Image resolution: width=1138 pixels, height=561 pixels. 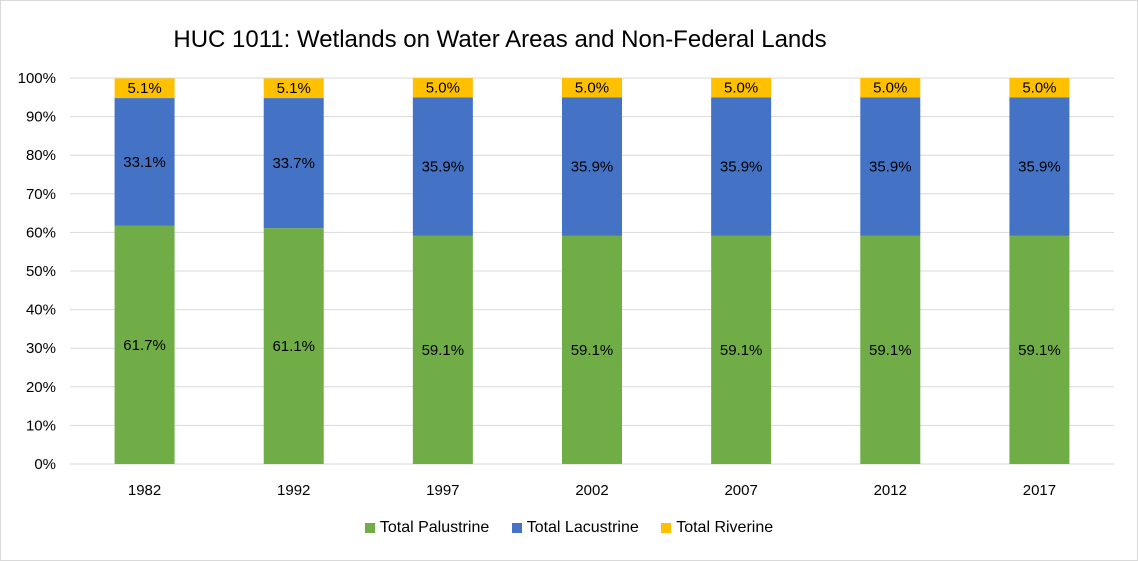 What do you see at coordinates (293, 490) in the screenshot?
I see `x-tick-label: 1992` at bounding box center [293, 490].